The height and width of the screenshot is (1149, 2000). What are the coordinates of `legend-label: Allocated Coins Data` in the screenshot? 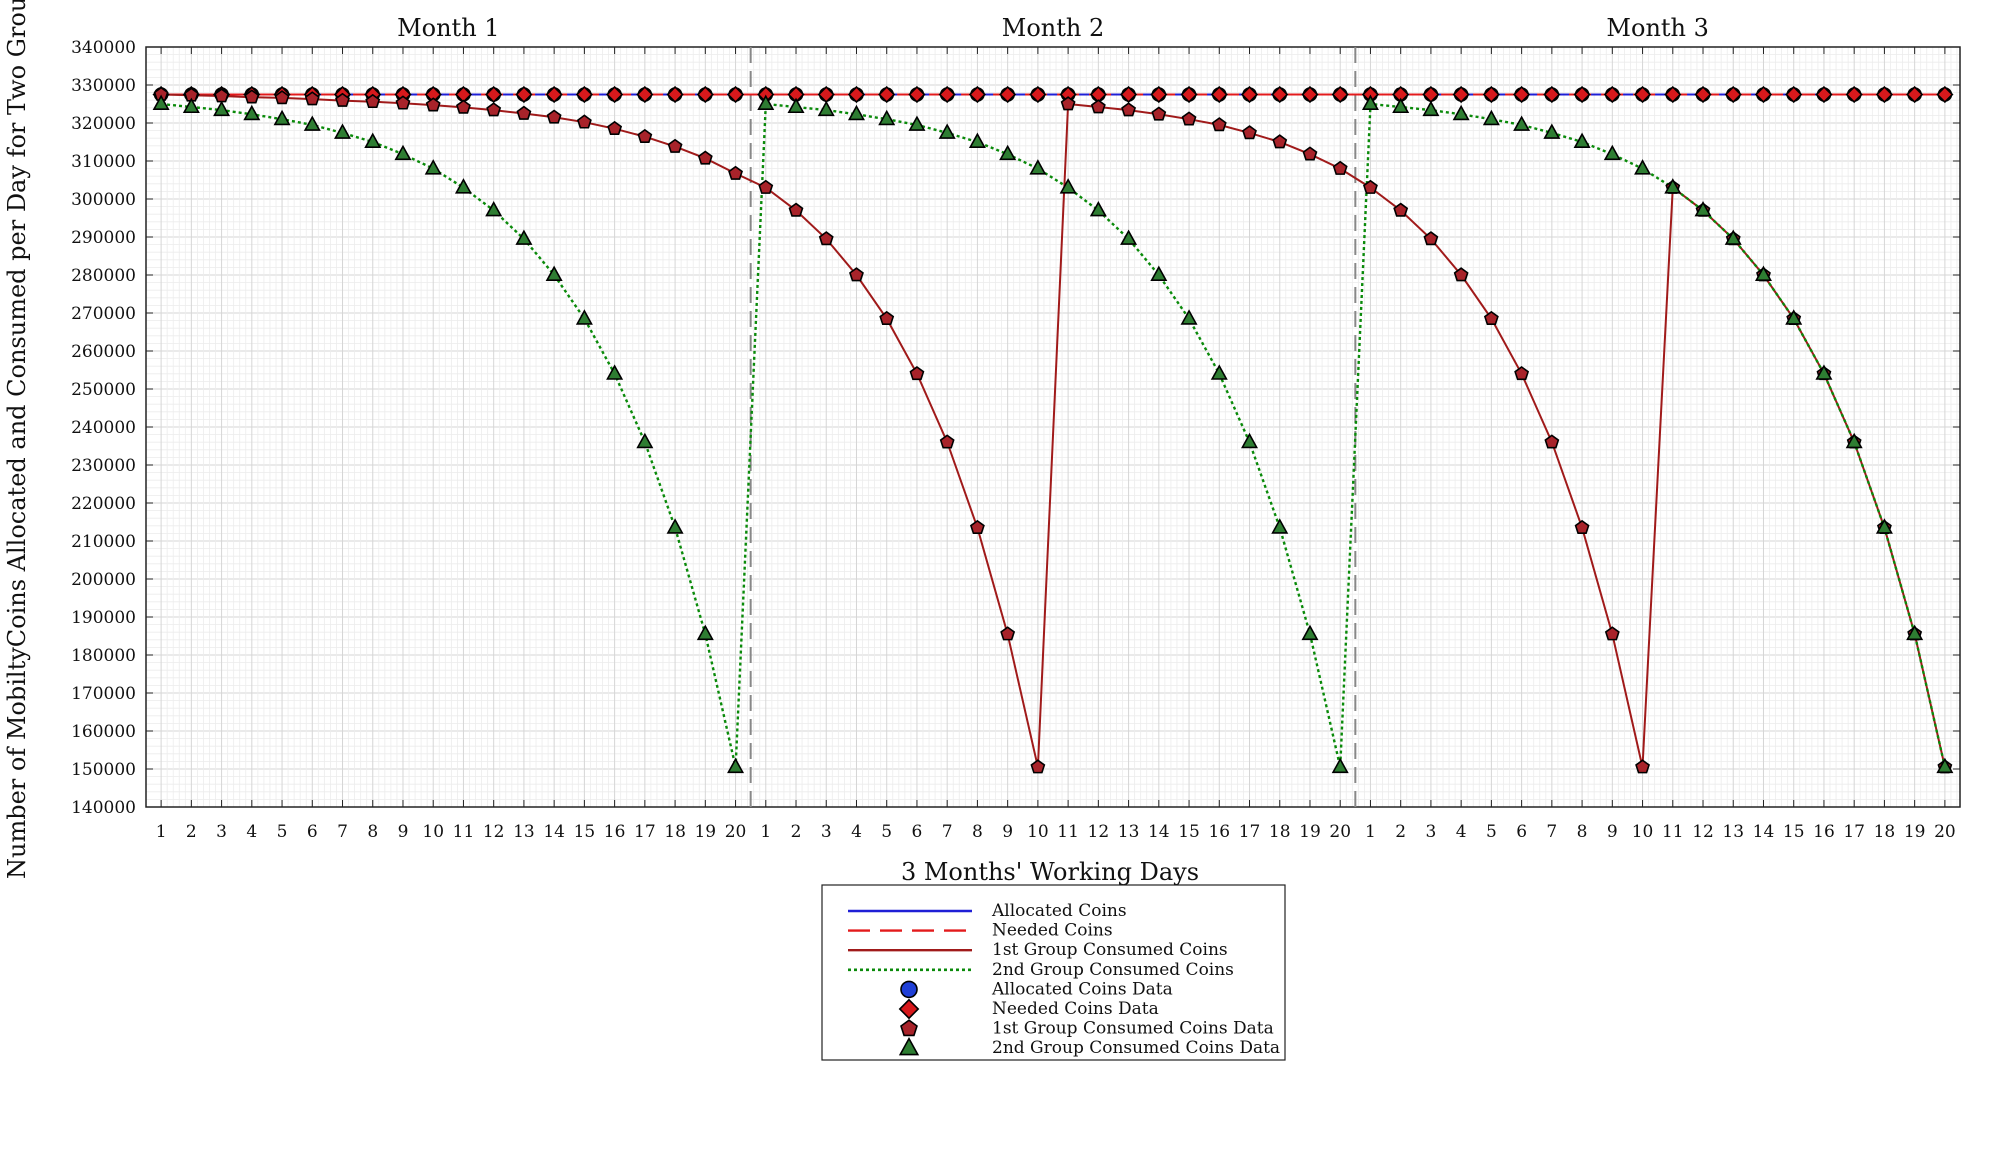 It's located at (1082, 989).